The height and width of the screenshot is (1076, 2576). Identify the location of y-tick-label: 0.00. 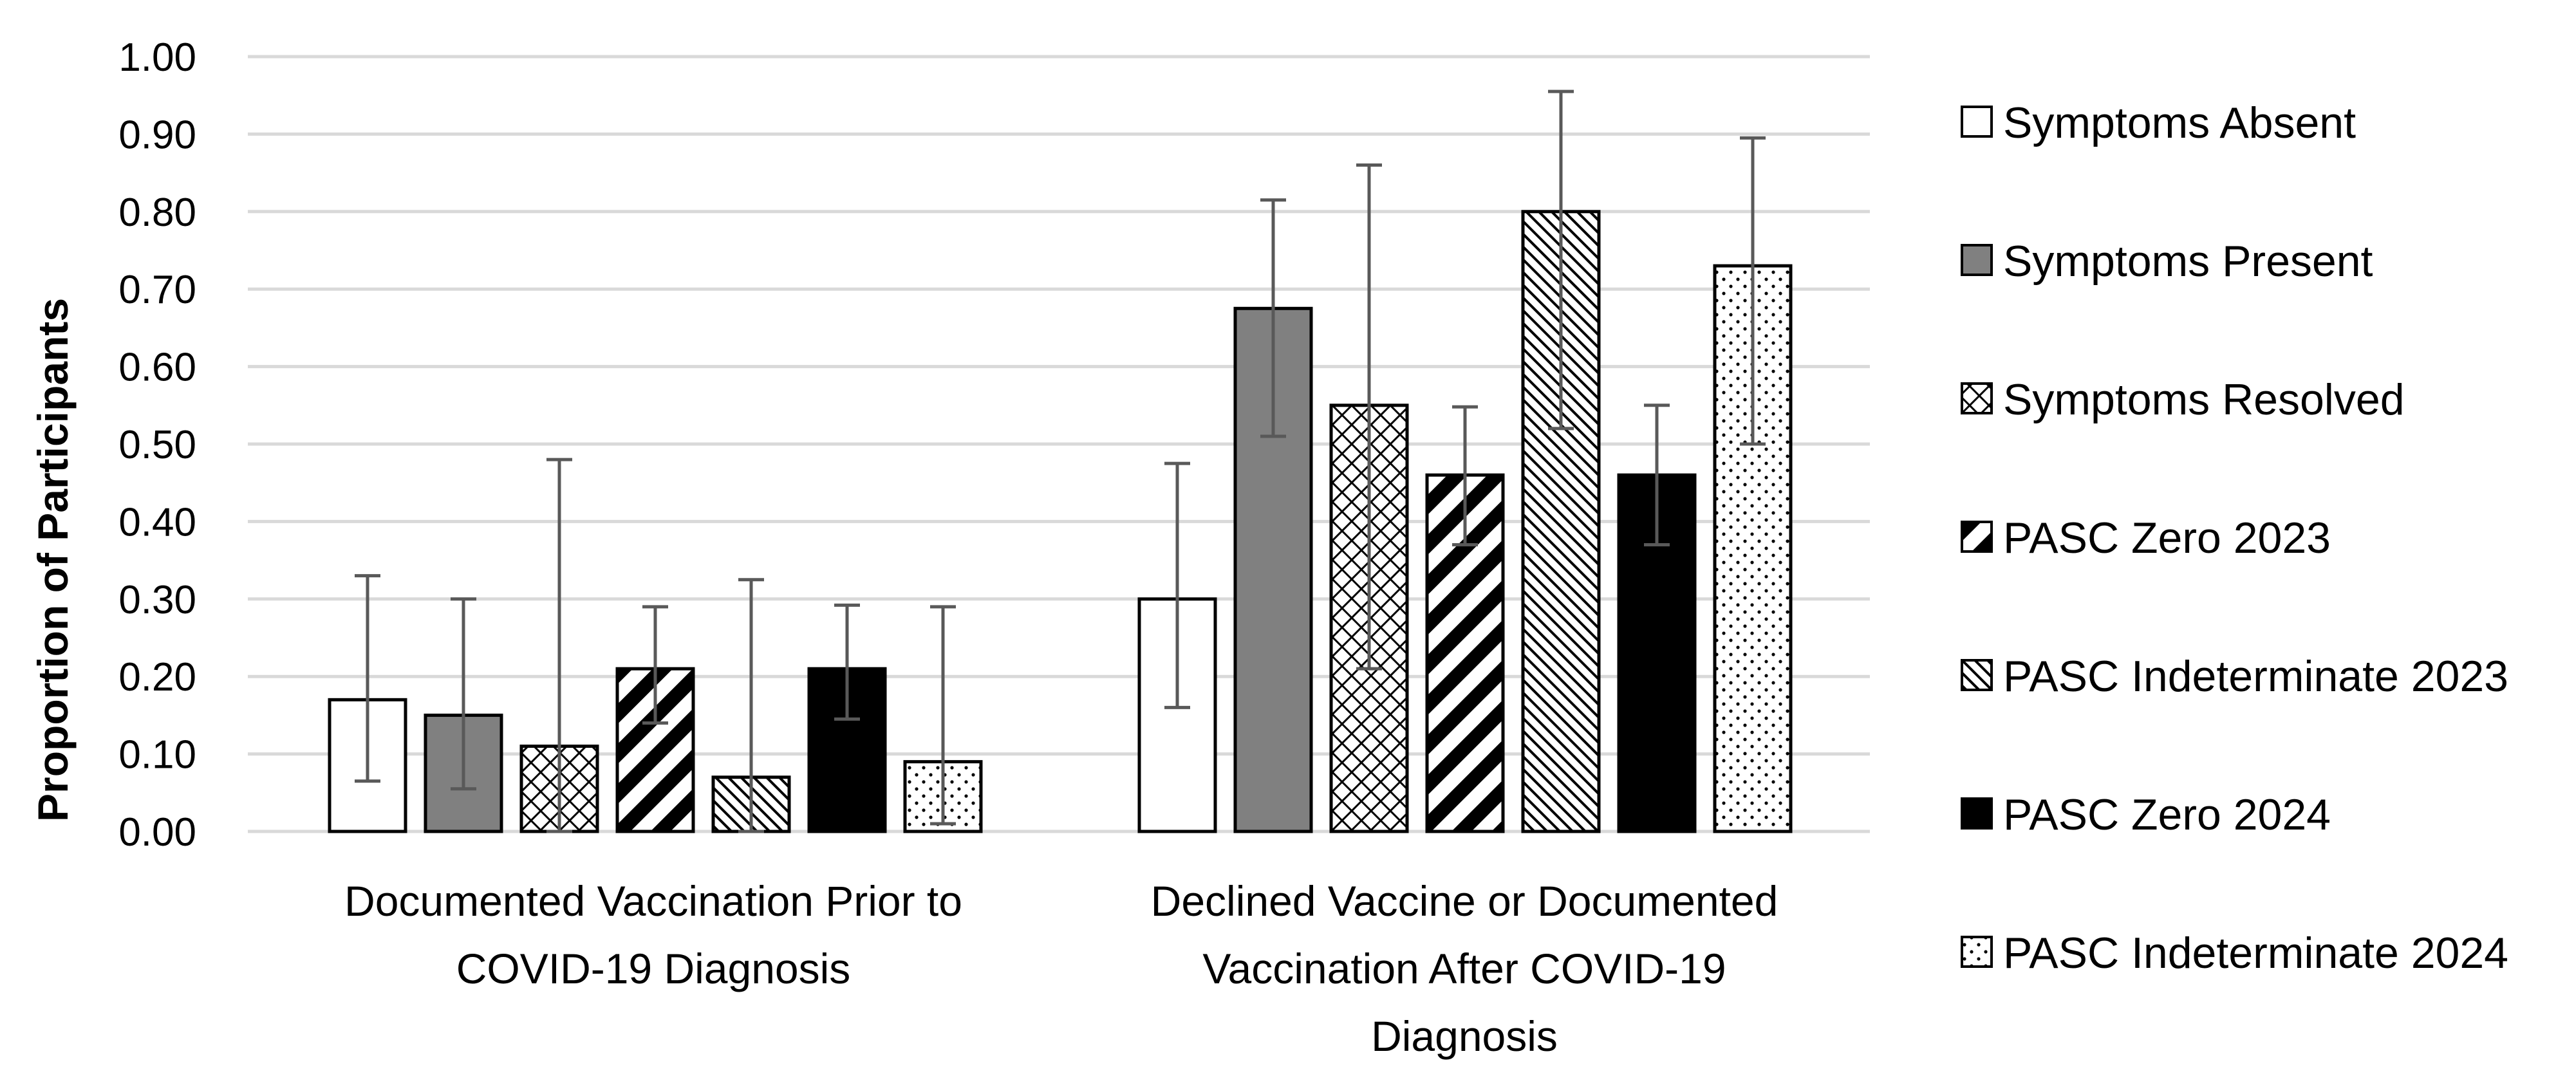
(157, 832).